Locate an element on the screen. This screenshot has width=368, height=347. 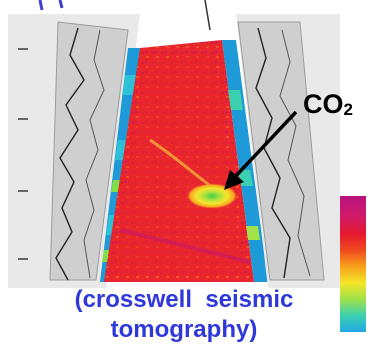
survey-line is located at coordinates (207, 15).